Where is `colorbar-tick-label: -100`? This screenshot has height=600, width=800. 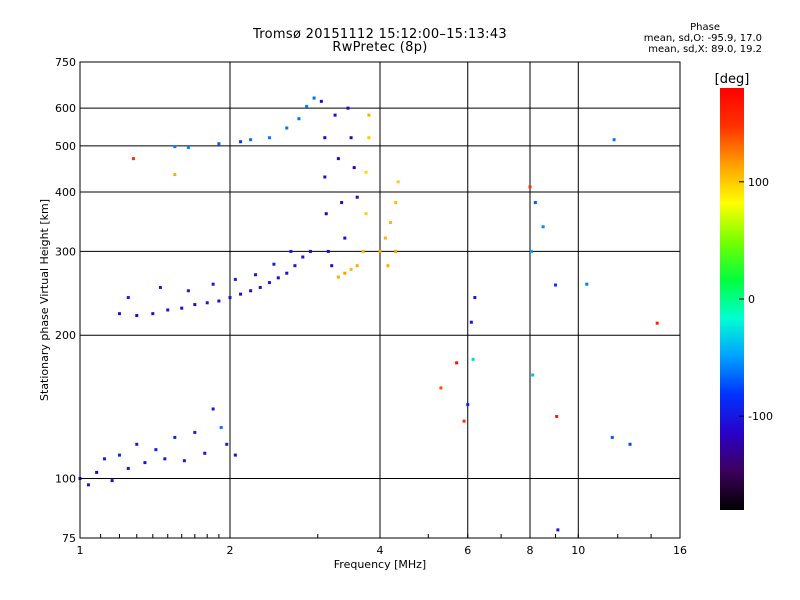 colorbar-tick-label: -100 is located at coordinates (760, 416).